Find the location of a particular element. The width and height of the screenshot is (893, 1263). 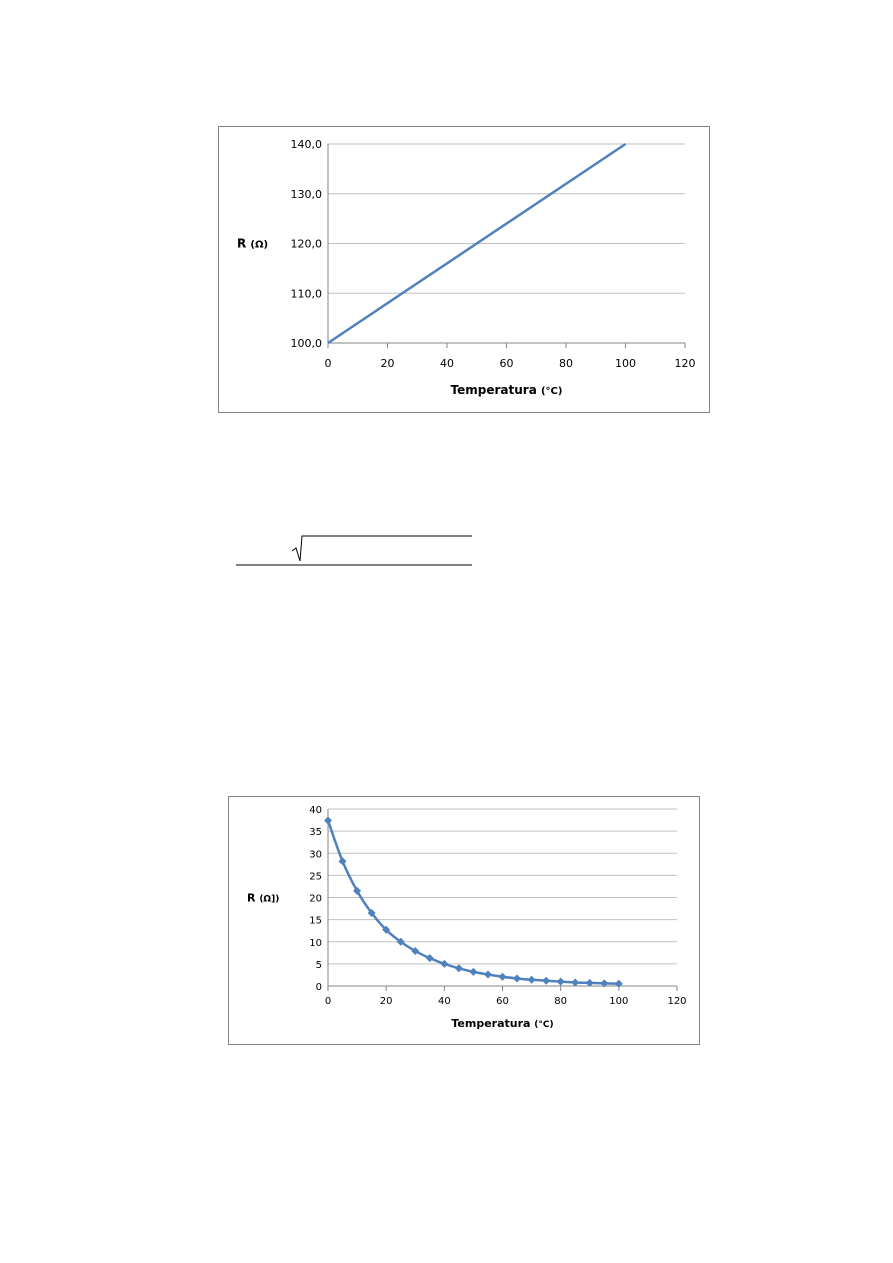

y-tick-label: 35 is located at coordinates (315, 832).